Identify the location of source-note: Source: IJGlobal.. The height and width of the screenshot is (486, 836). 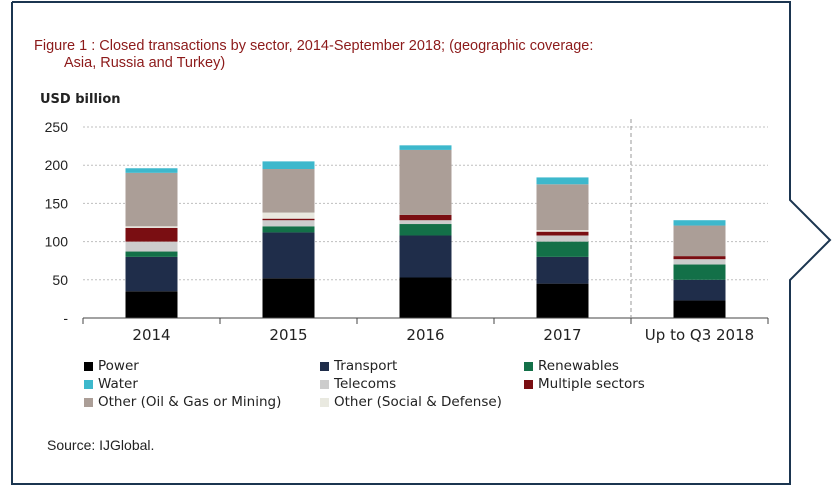
(101, 445).